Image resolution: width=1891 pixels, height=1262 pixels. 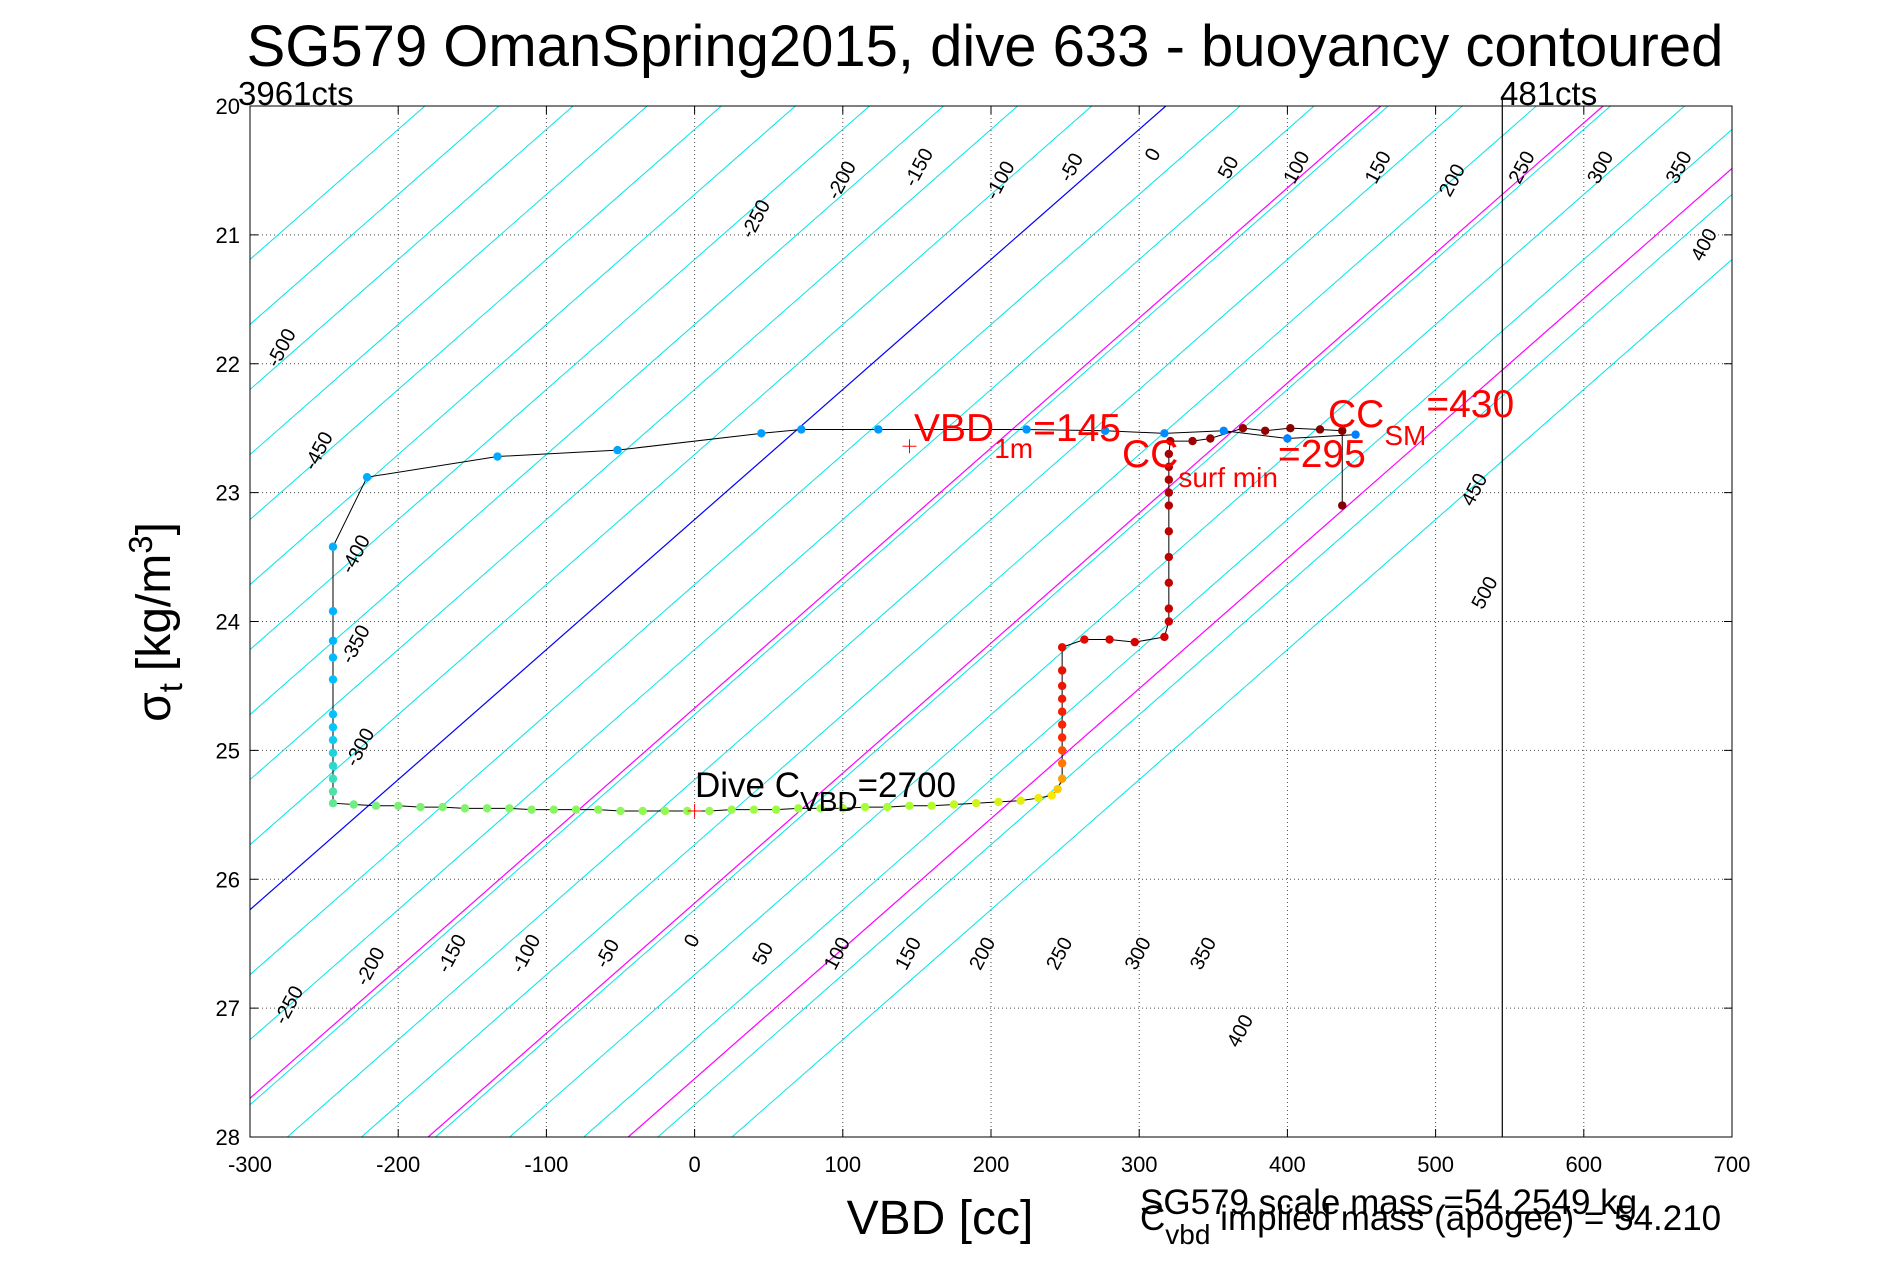 I want to click on corner-left-label: 3961cts, so click(x=296, y=93).